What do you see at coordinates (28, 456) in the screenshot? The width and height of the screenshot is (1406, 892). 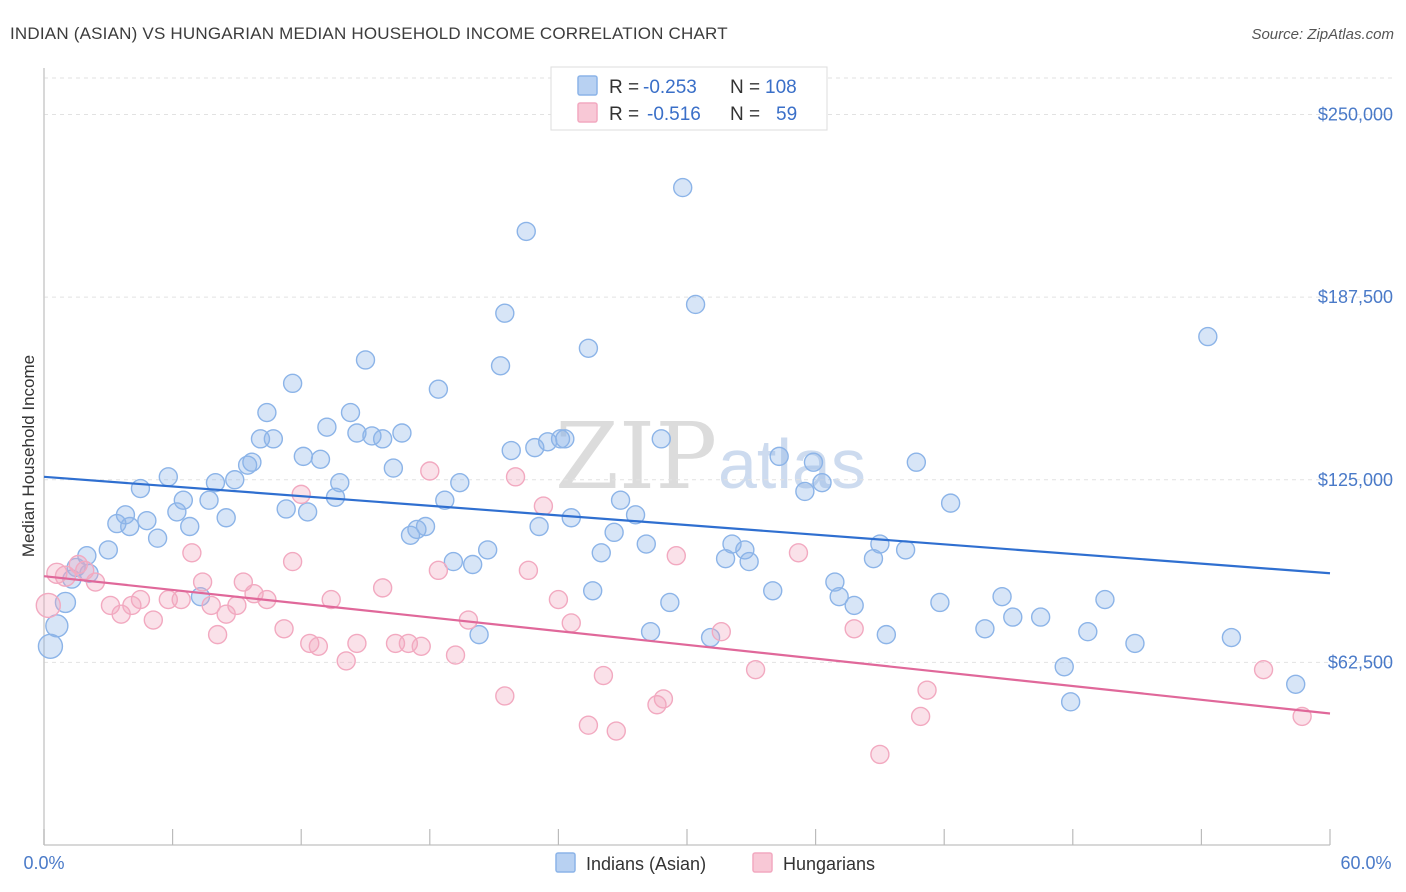 I see `y-axis-label: Median Household Income` at bounding box center [28, 456].